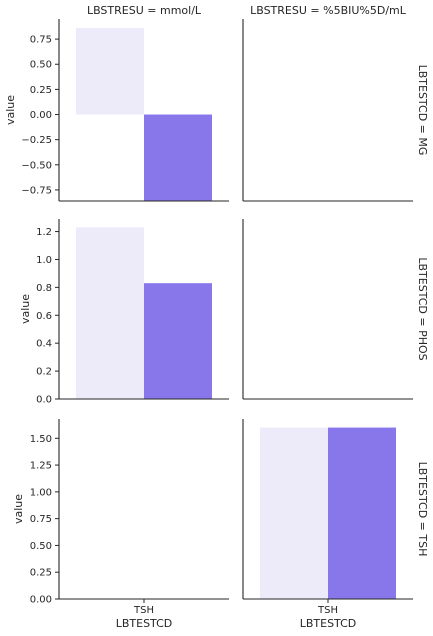 The image size is (433, 636). What do you see at coordinates (36, 165) in the screenshot?
I see `ytick-label-r0c0-1: −0.50` at bounding box center [36, 165].